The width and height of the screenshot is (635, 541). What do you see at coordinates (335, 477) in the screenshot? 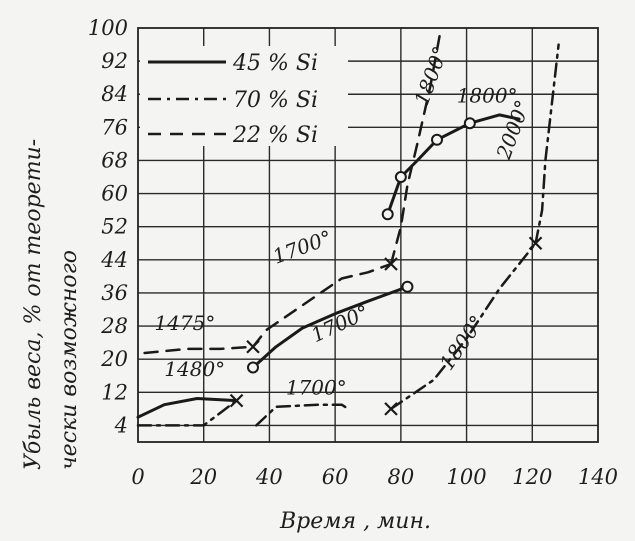
I see `x-tick-label: 60` at bounding box center [335, 477].